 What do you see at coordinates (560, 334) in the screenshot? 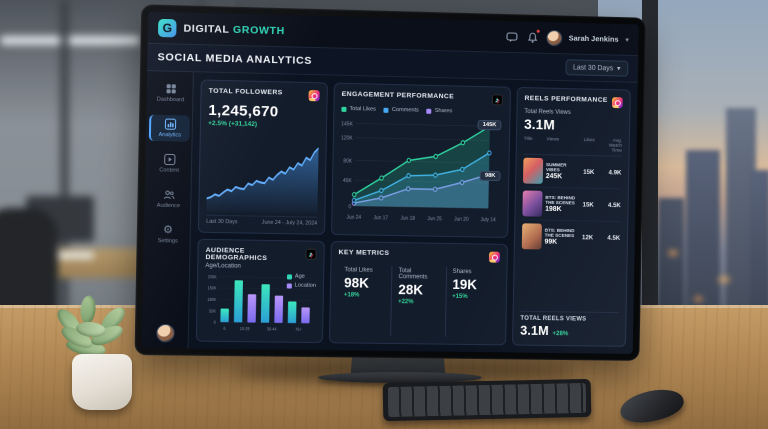
I see `reels-footer-change: +28%` at bounding box center [560, 334].